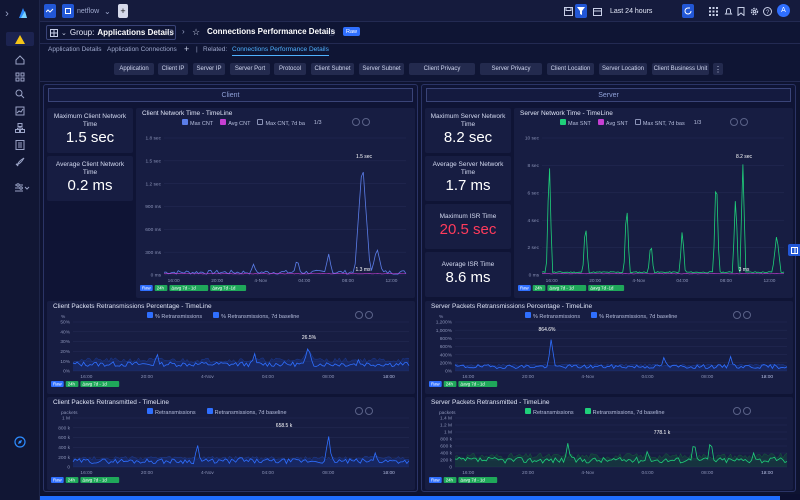 This screenshot has width=800, height=500. What do you see at coordinates (290, 69) in the screenshot?
I see `filter-protocol: Protocol` at bounding box center [290, 69].